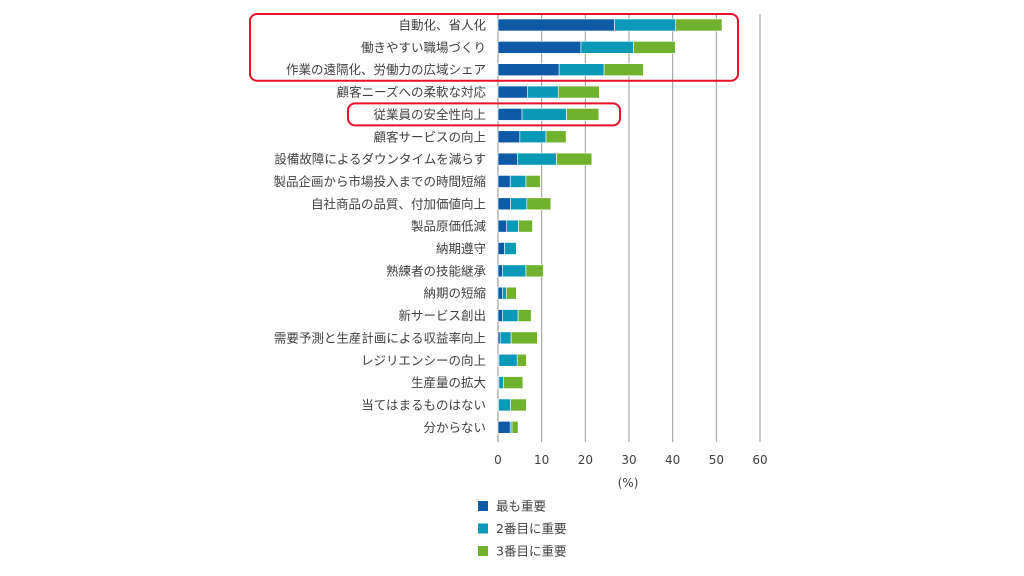  I want to click on category-label: 熟練者の技能継承, so click(436, 270).